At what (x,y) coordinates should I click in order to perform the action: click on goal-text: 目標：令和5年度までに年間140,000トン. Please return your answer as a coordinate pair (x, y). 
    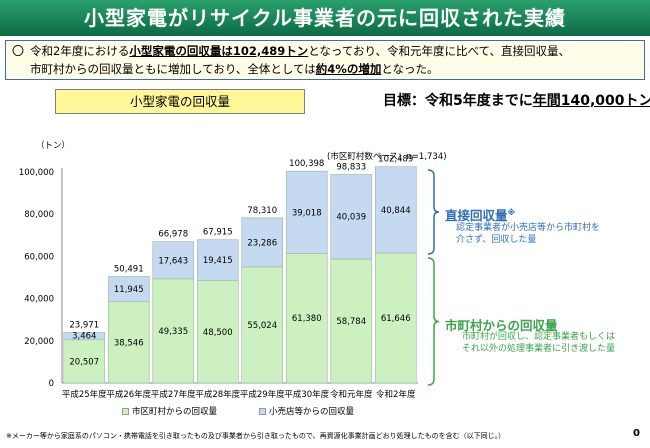
    Looking at the image, I should click on (516, 100).